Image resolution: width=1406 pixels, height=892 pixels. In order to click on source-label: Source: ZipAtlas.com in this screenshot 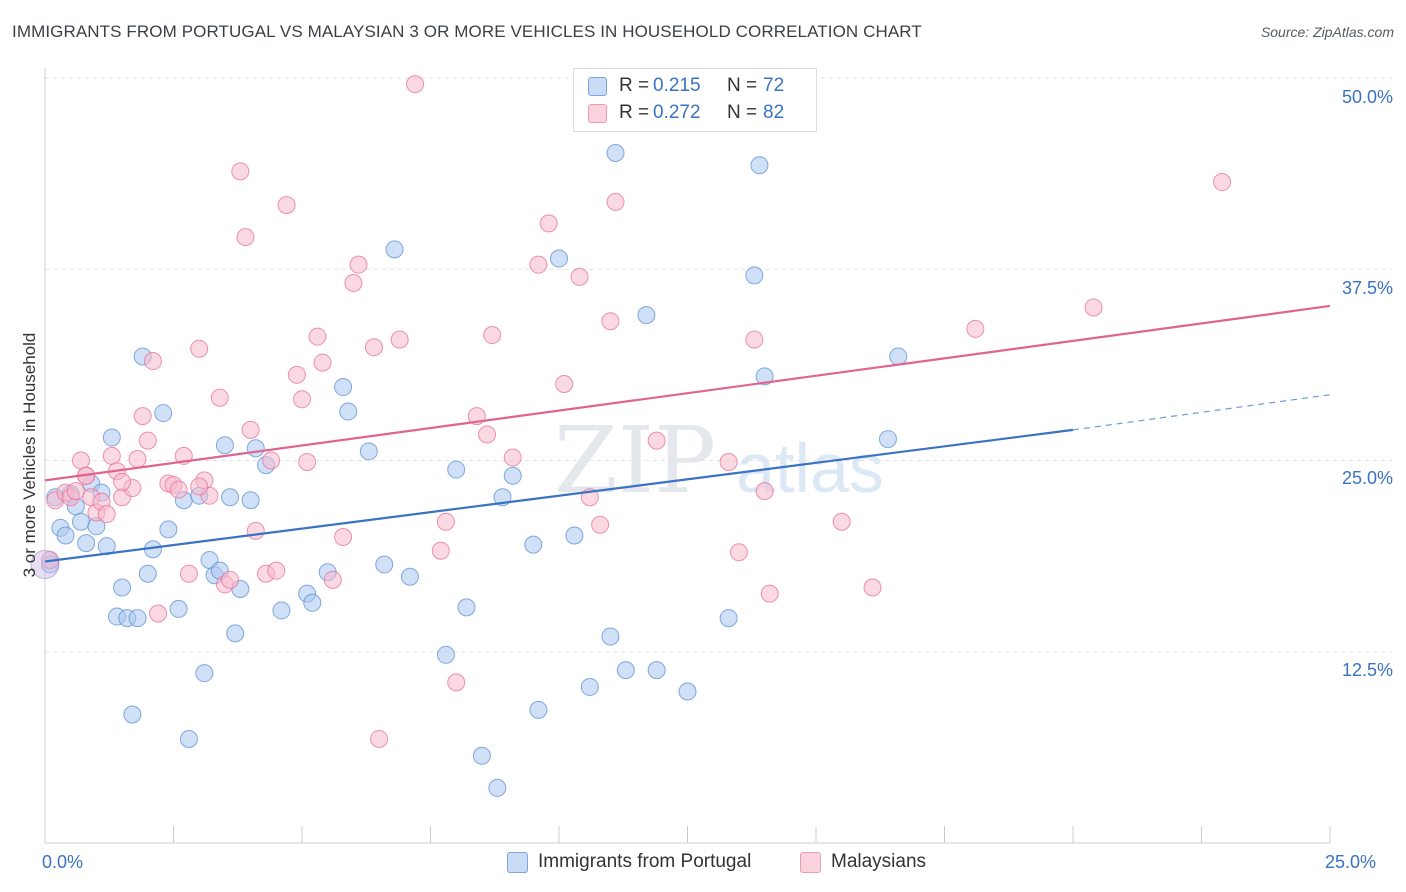, I will do `click(1327, 32)`.